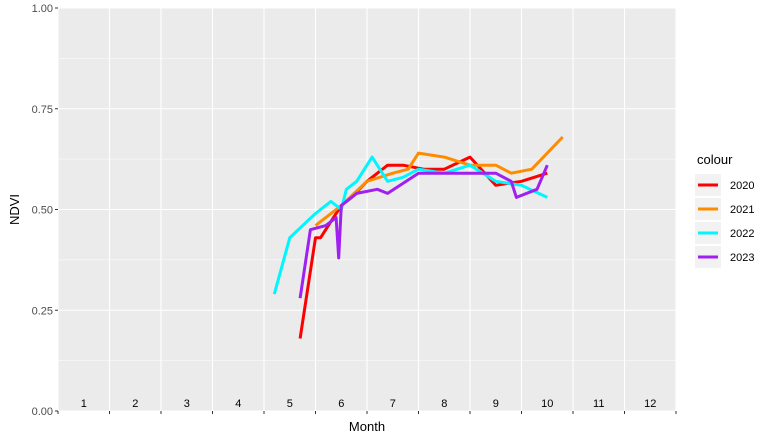 The height and width of the screenshot is (442, 773). What do you see at coordinates (14, 209) in the screenshot?
I see `y-axis-title: NDVI` at bounding box center [14, 209].